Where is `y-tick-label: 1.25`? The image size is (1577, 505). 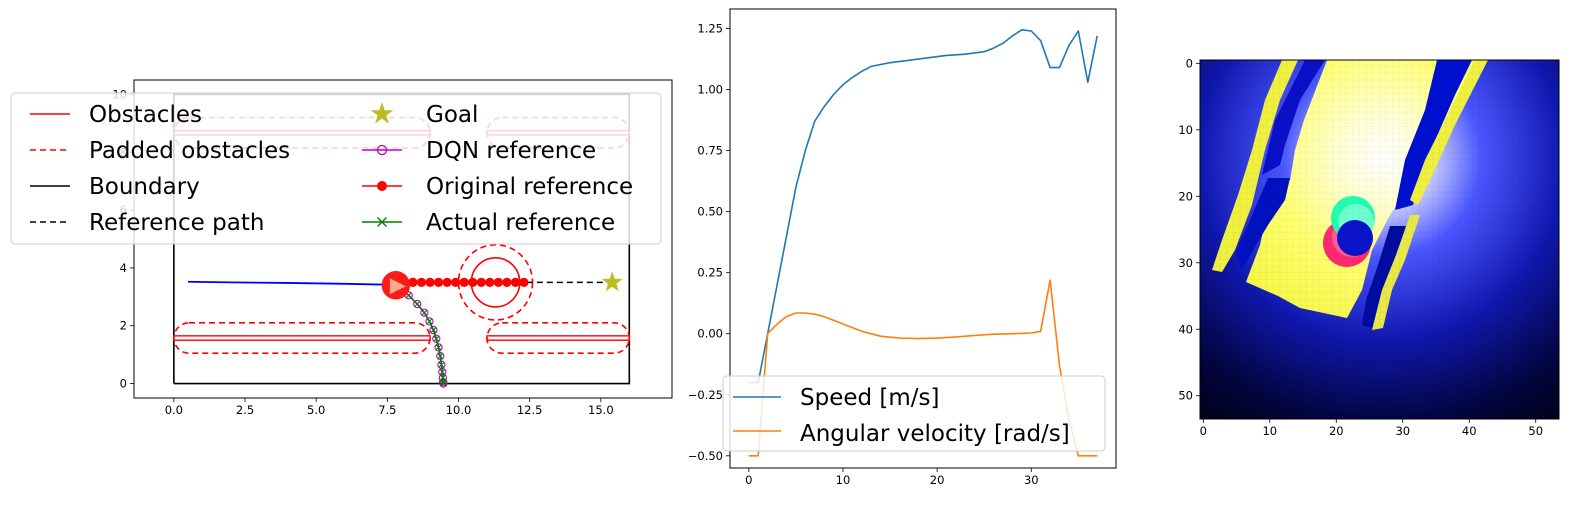
y-tick-label: 1.25 is located at coordinates (710, 29).